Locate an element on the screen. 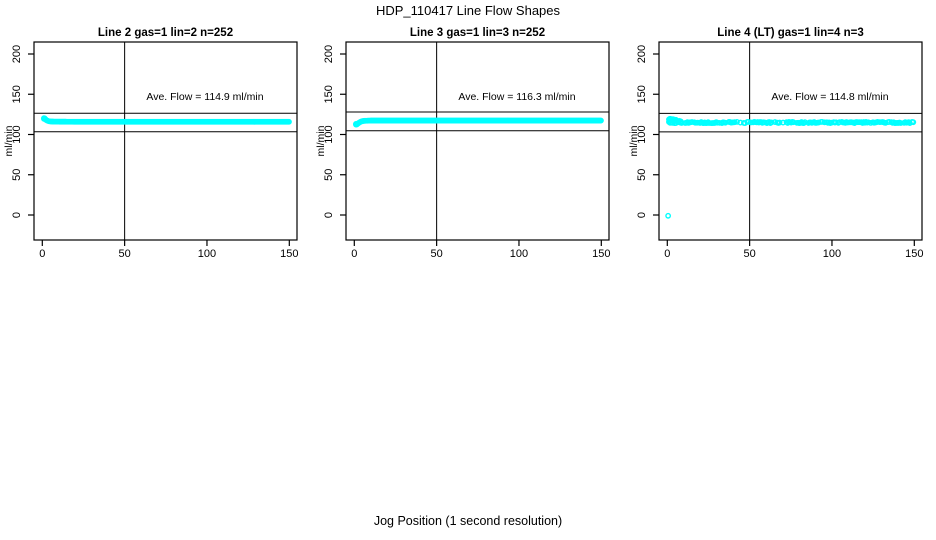 The image size is (936, 540). x-axis-label: Jog Position (1 second resolution) is located at coordinates (468, 521).